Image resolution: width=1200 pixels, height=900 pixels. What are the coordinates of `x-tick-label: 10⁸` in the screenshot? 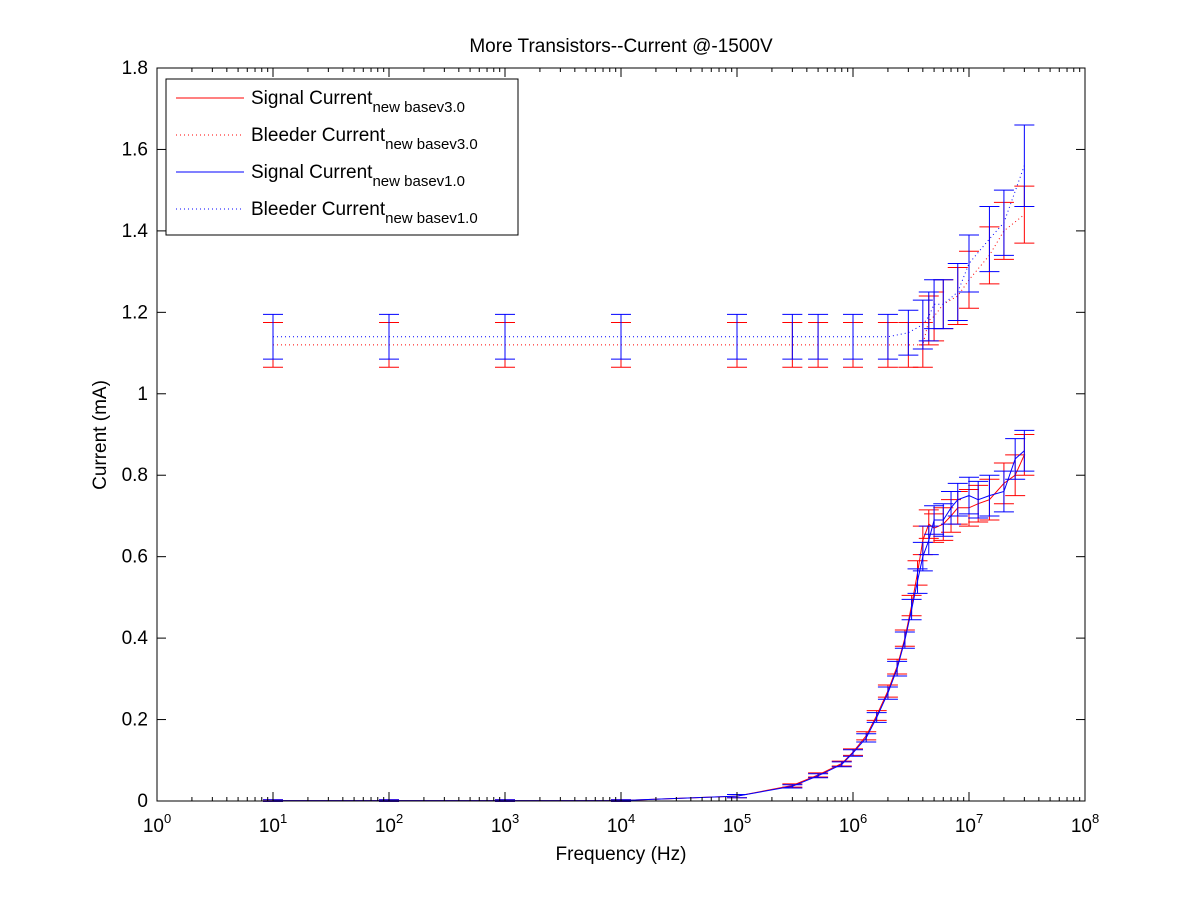 It's located at (1085, 824).